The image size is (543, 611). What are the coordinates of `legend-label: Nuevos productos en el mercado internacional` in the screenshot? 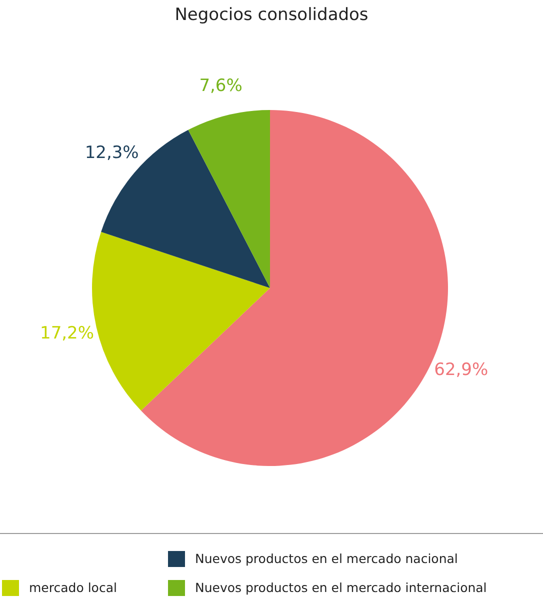 It's located at (341, 587).